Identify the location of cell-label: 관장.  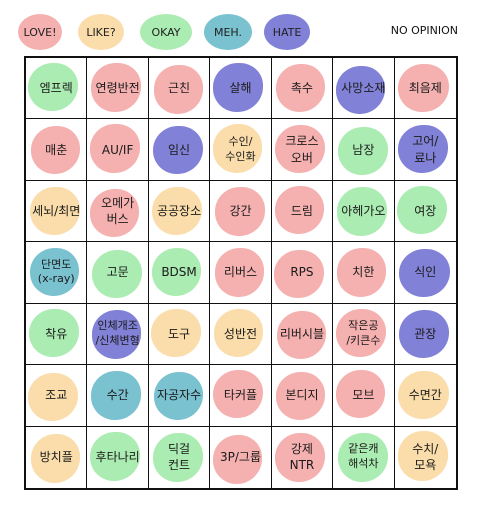
(425, 333).